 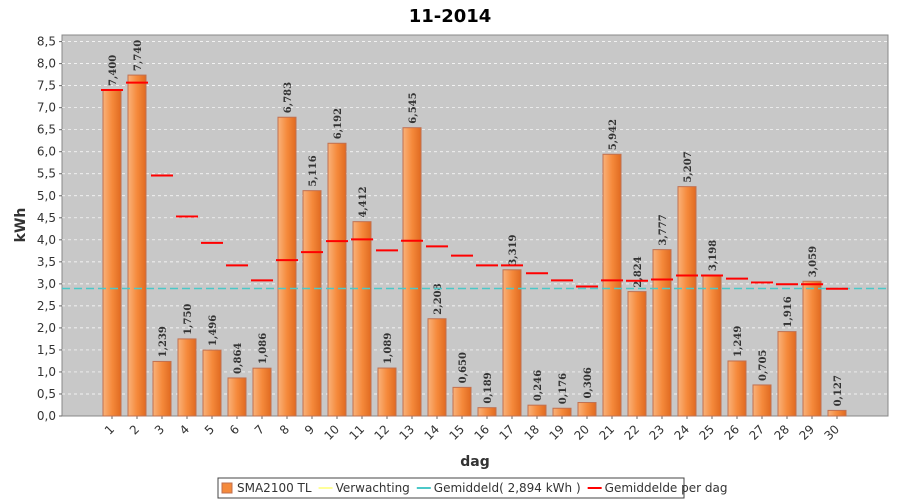 What do you see at coordinates (788, 311) in the screenshot?
I see `value-label: 1,916` at bounding box center [788, 311].